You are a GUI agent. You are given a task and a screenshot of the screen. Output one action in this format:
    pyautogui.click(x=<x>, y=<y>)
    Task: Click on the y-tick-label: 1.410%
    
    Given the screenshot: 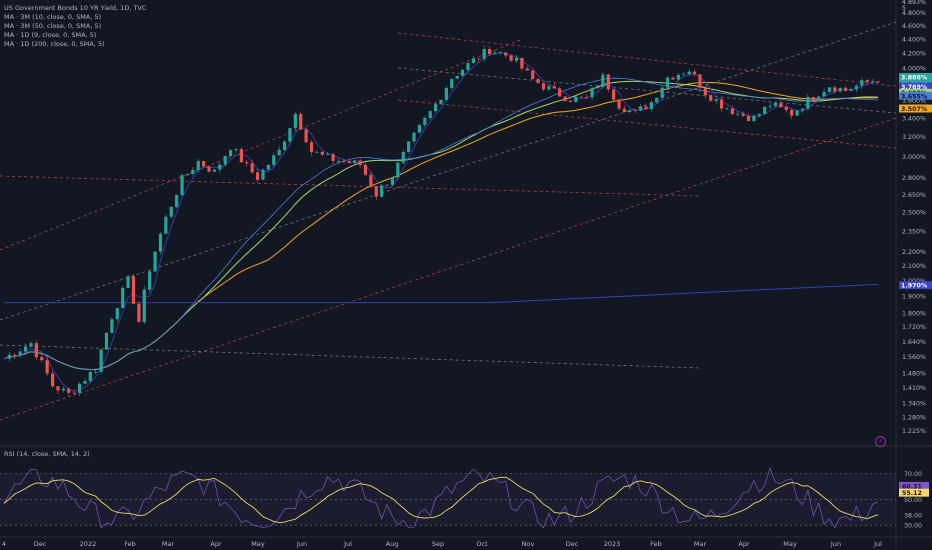 What is the action you would take?
    pyautogui.click(x=914, y=388)
    